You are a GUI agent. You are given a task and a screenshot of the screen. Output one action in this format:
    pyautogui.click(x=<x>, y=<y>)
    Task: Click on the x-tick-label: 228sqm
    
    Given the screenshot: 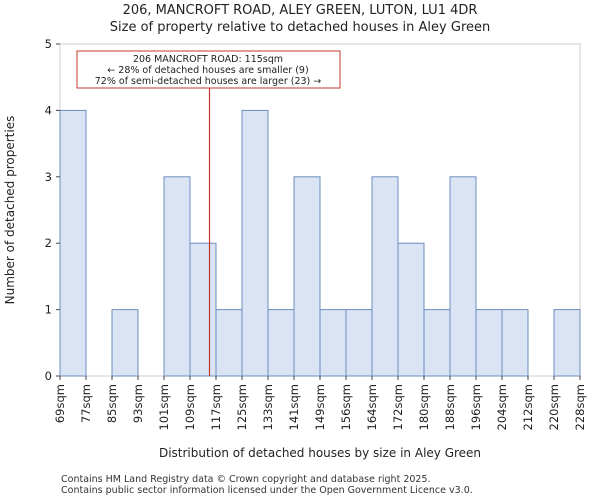 What is the action you would take?
    pyautogui.click(x=580, y=407)
    